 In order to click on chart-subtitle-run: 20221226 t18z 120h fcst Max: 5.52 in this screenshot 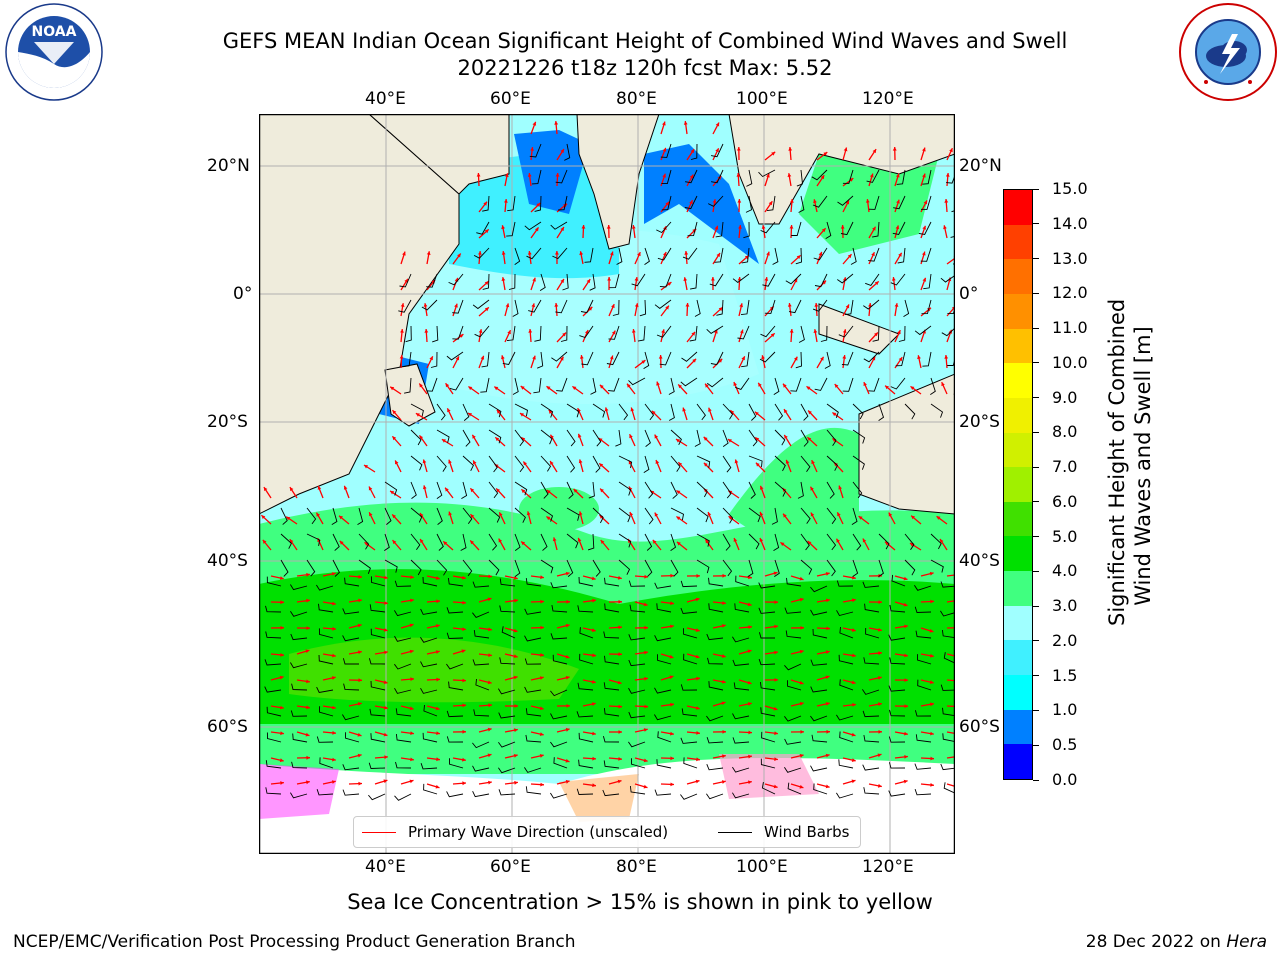, I will do `click(645, 68)`.